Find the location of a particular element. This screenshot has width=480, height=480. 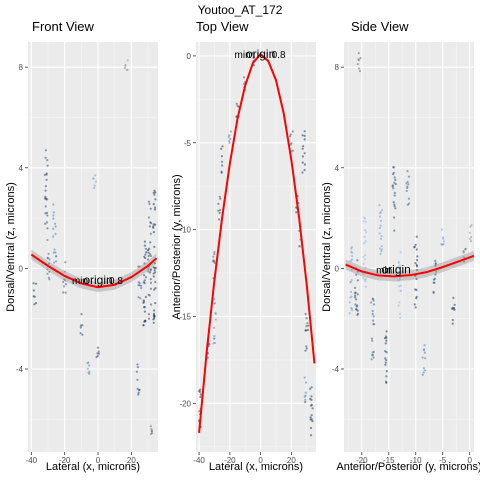

annotation-0-8: 0.8 is located at coordinates (279, 55).